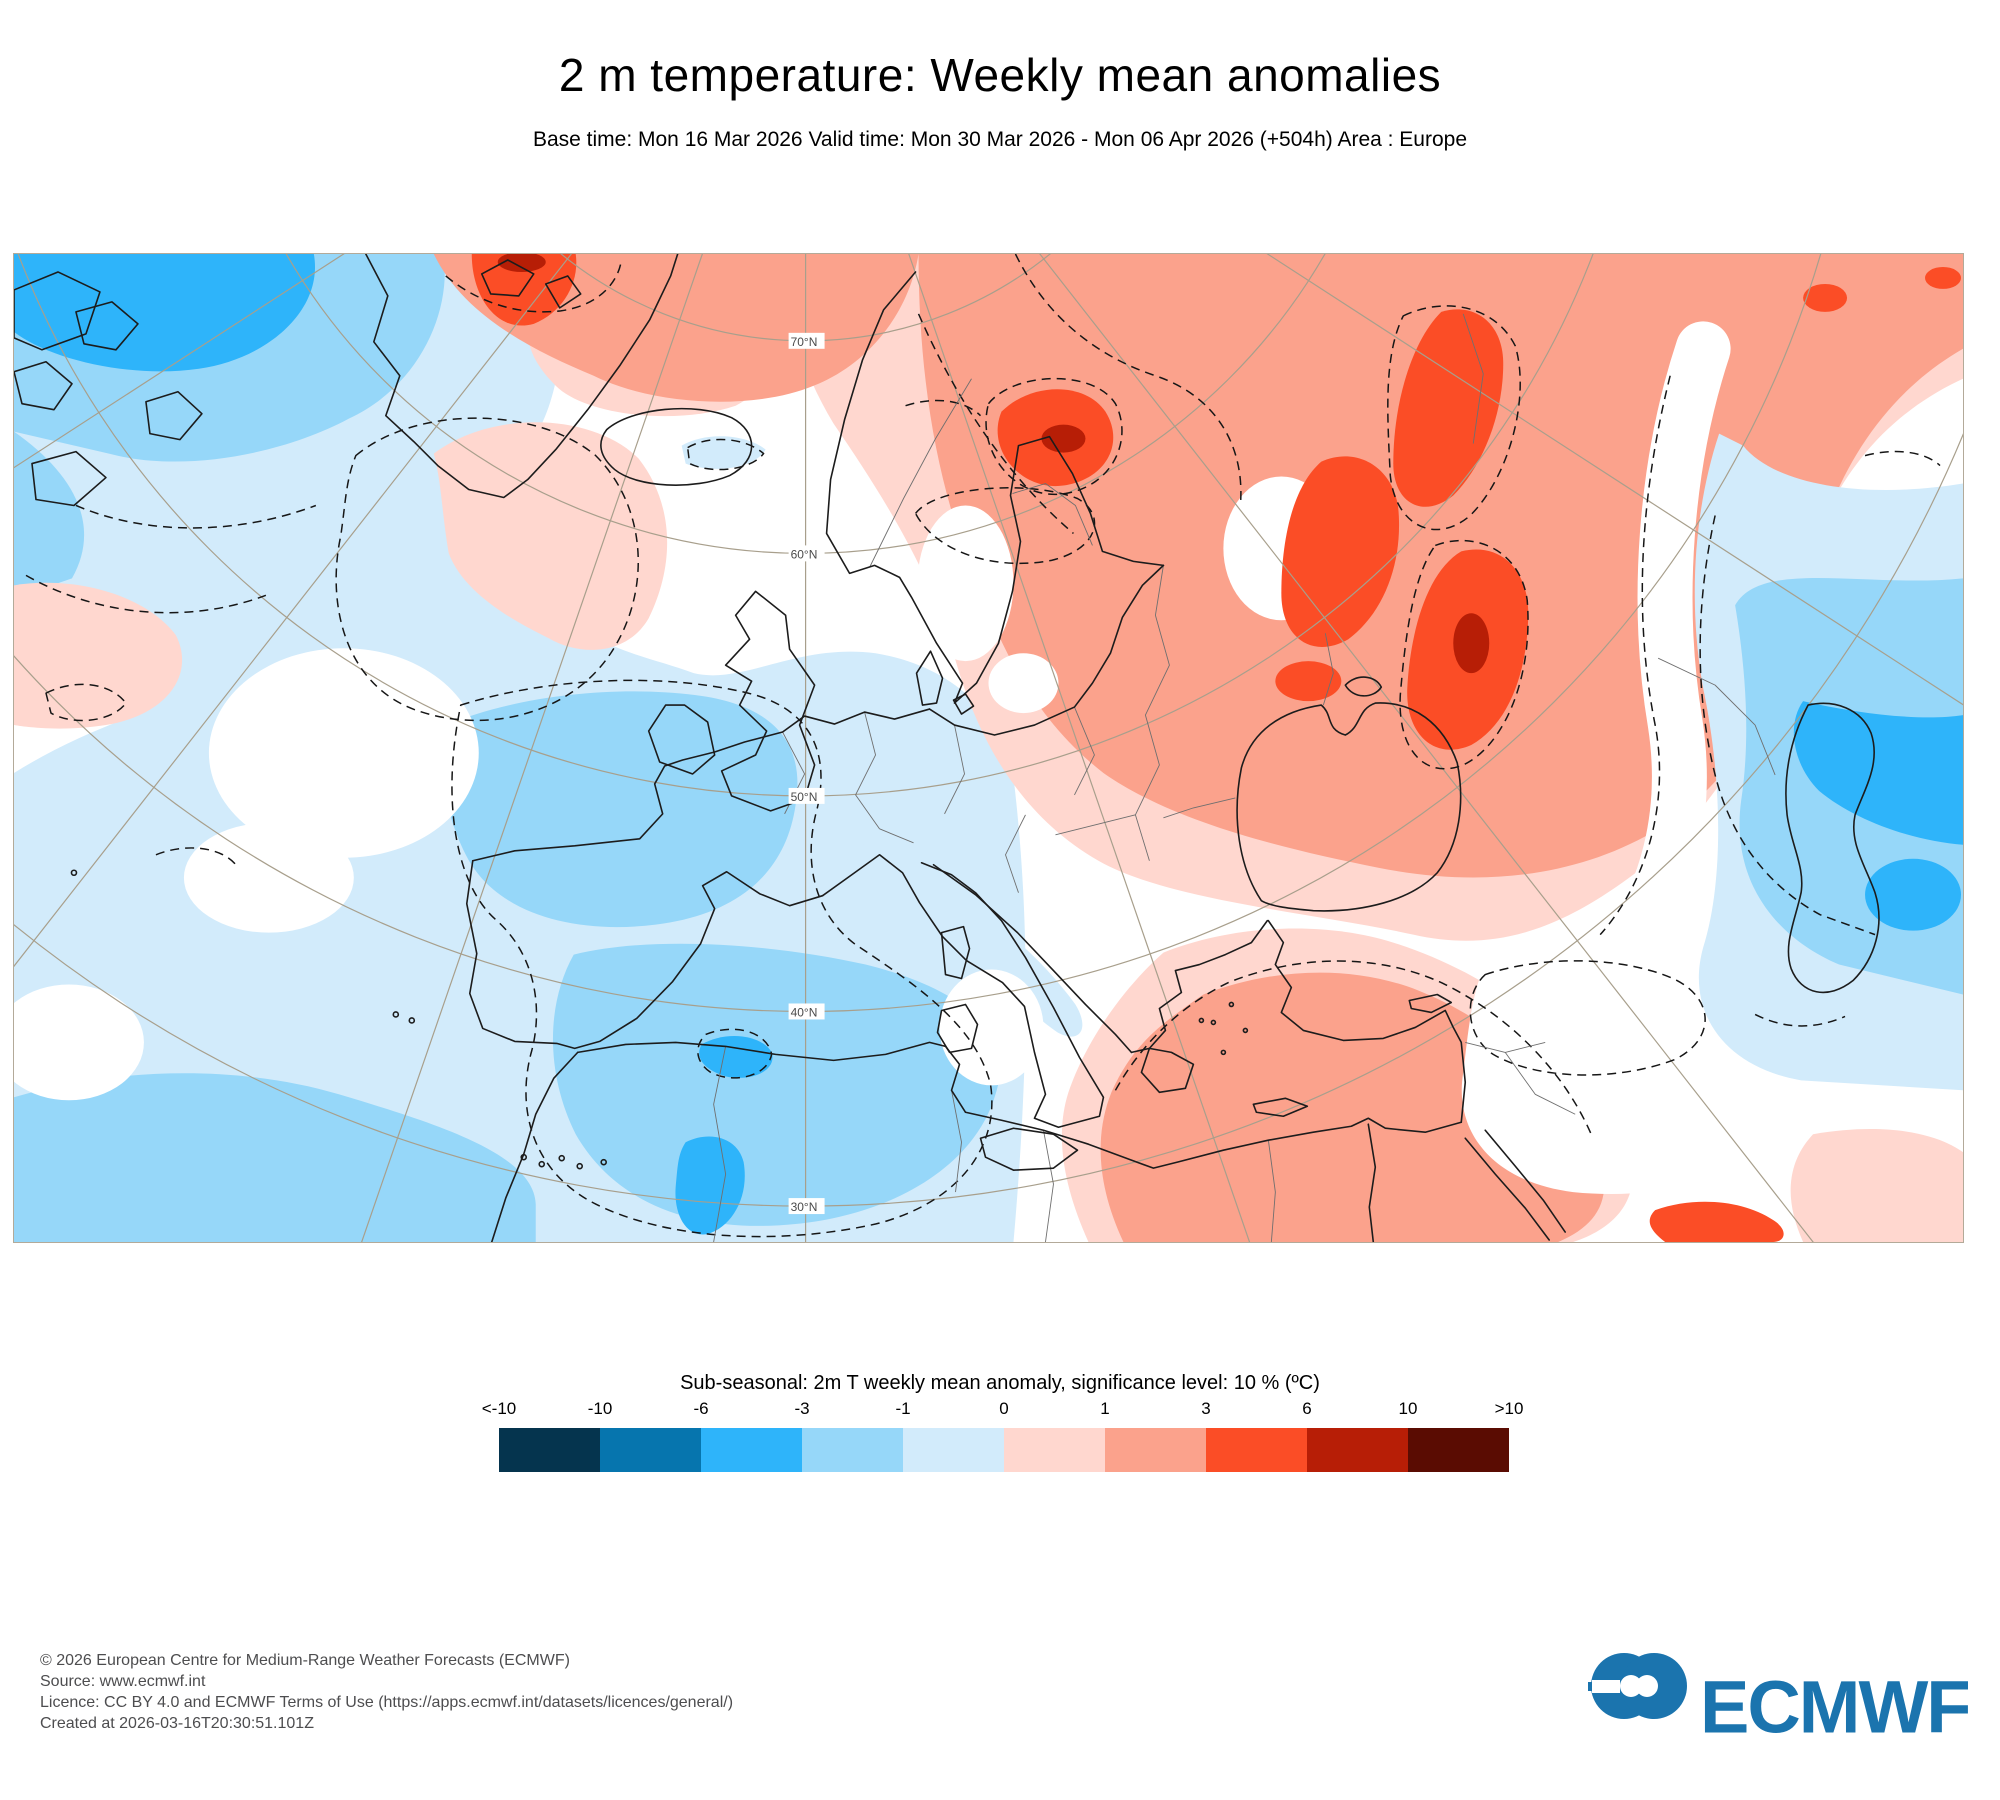  What do you see at coordinates (1408, 1408) in the screenshot?
I see `legend-tick: 10` at bounding box center [1408, 1408].